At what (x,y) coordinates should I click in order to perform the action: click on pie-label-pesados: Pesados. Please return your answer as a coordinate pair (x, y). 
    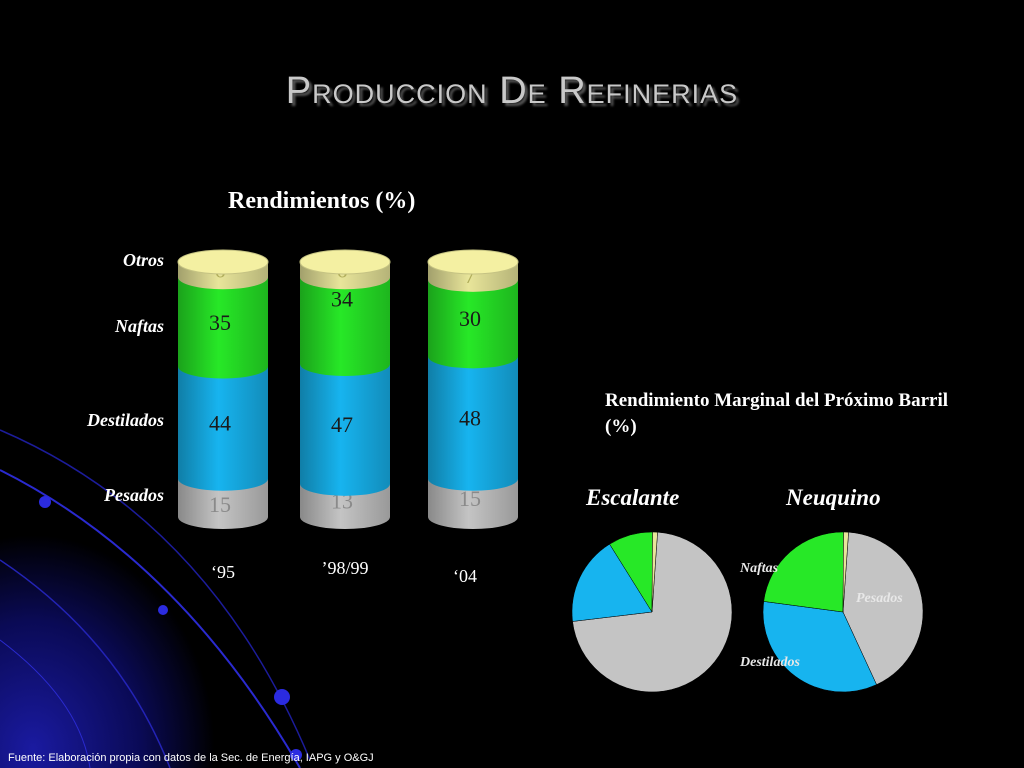
    Looking at the image, I should click on (879, 598).